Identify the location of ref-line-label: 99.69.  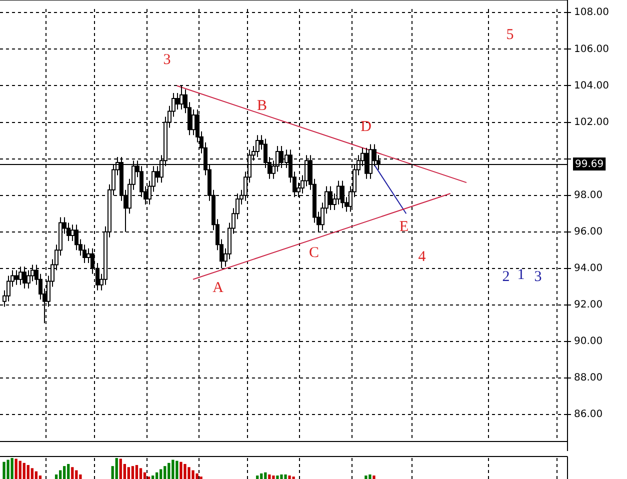
(589, 164).